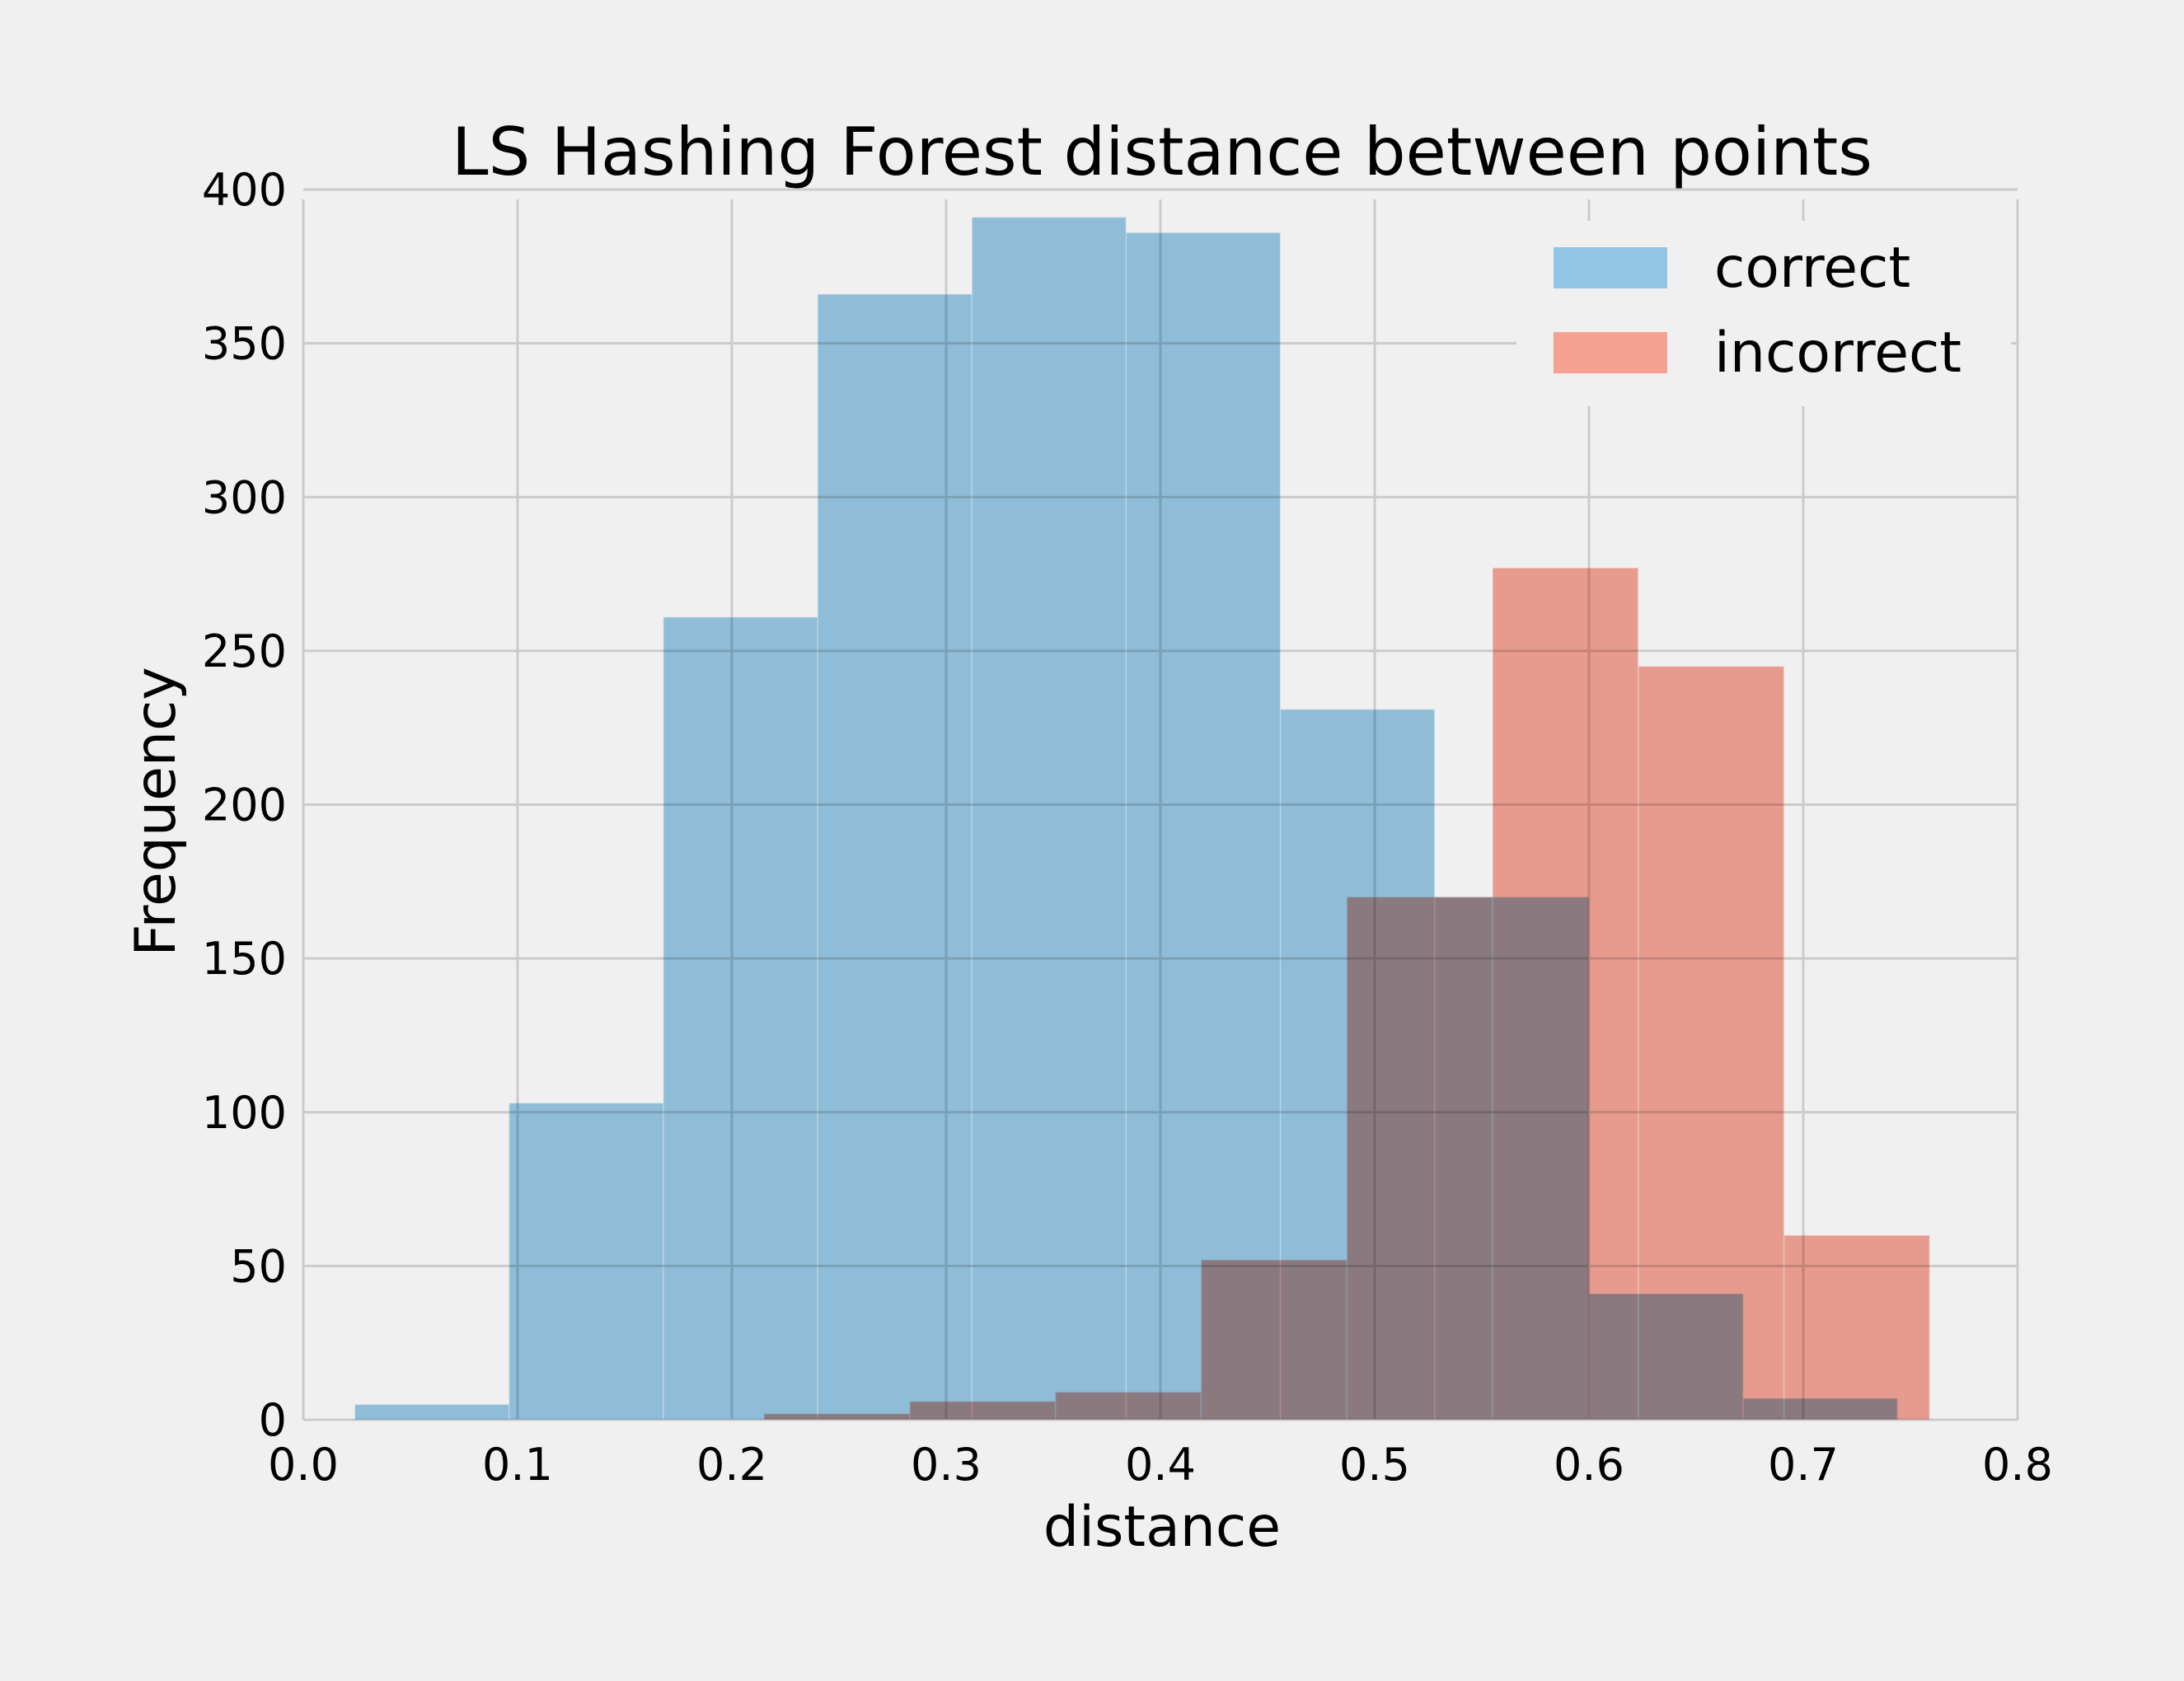  I want to click on y-tick-label: 100, so click(244, 1113).